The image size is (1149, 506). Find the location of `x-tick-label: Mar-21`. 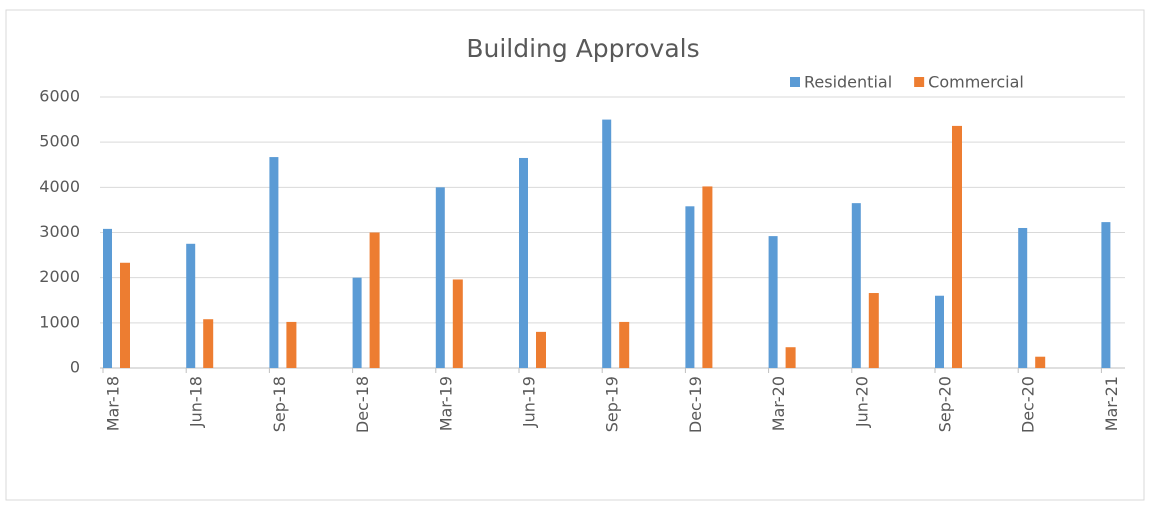

x-tick-label: Mar-21 is located at coordinates (1111, 403).